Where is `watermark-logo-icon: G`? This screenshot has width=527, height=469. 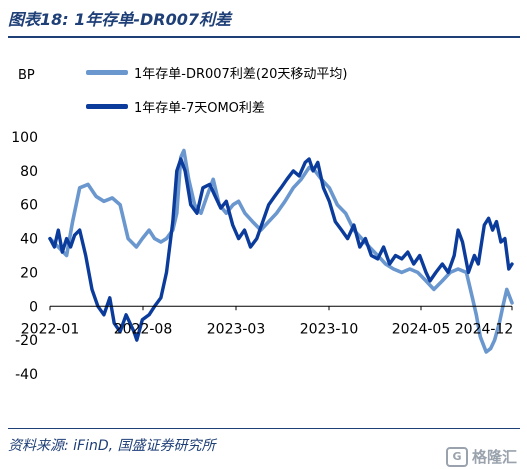
watermark-logo-icon: G is located at coordinates (456, 456).